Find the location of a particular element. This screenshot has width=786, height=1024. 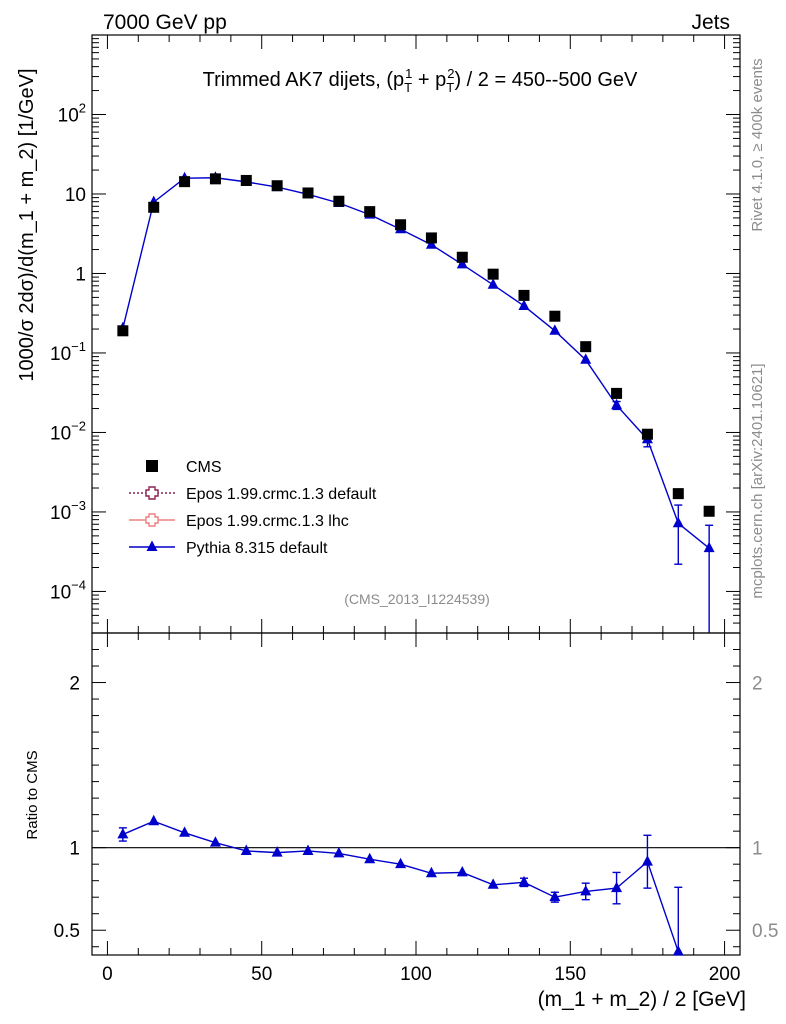

title-part-c: ) / 2 = 450--500 GeV is located at coordinates (546, 80).